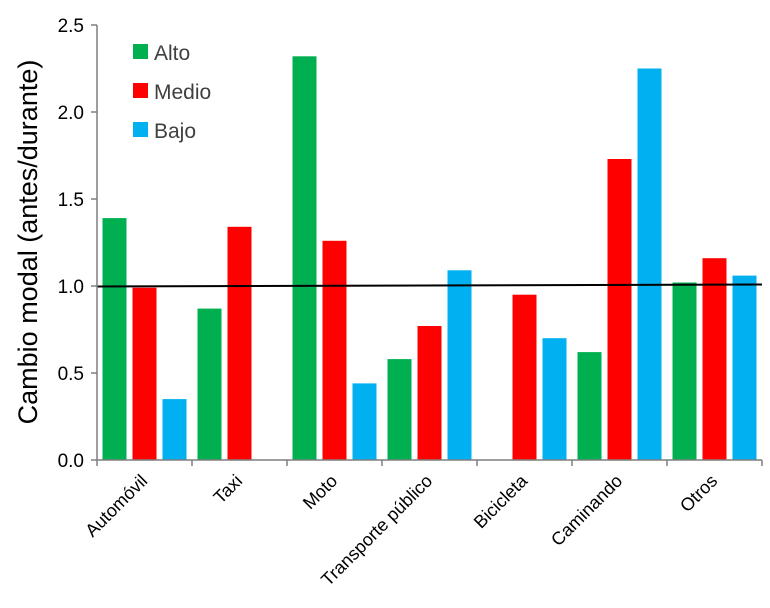  What do you see at coordinates (28, 242) in the screenshot?
I see `y-axis-title: Cambio modal (antes/durante)` at bounding box center [28, 242].